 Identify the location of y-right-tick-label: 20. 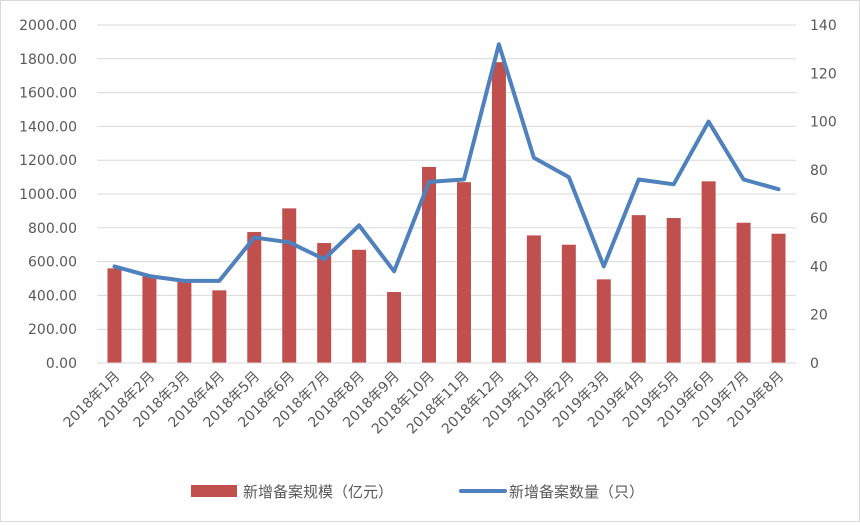
(819, 316).